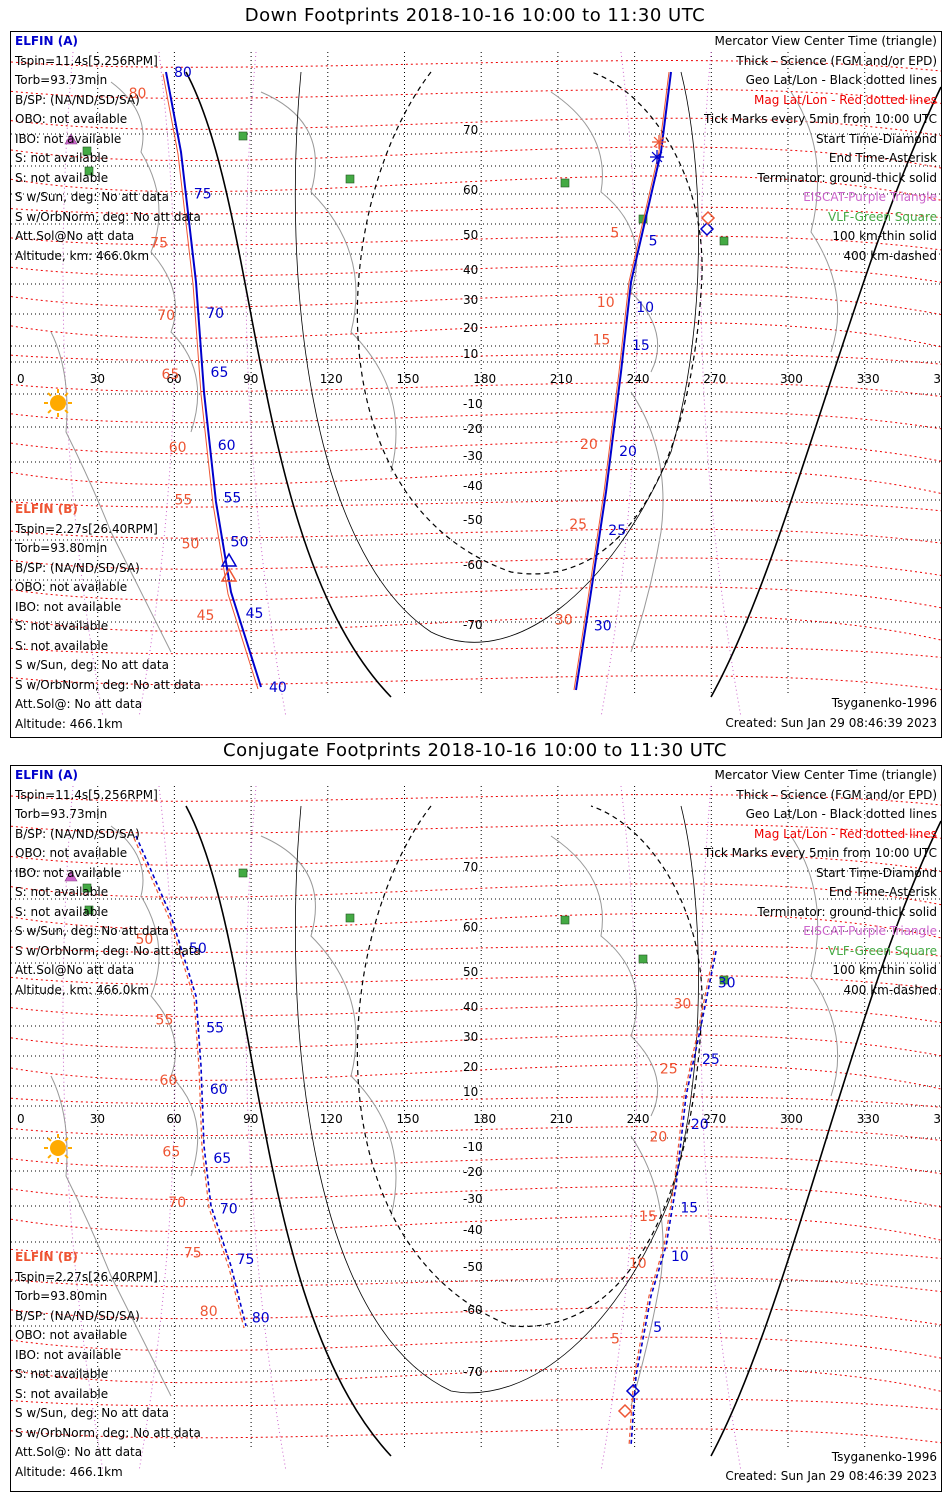  What do you see at coordinates (86, 794) in the screenshot?
I see `info-line: Tspin=11.4s[5.256RPM]` at bounding box center [86, 794].